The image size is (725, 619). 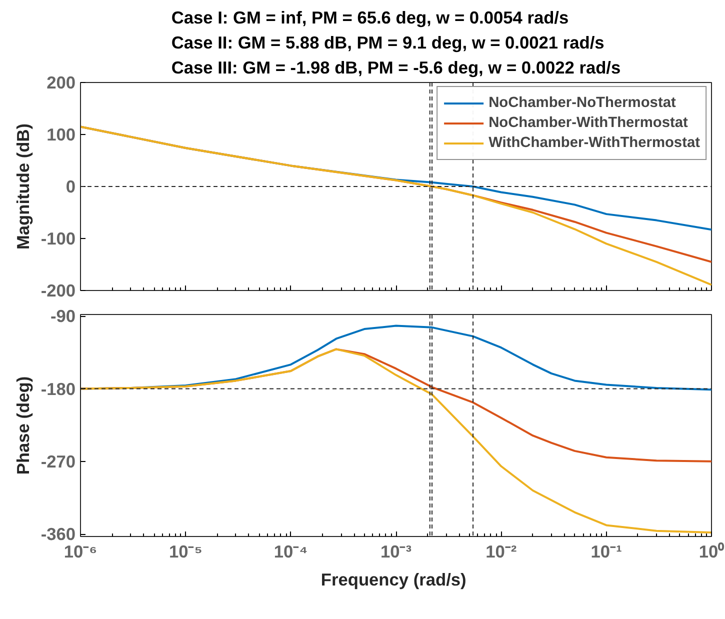 What do you see at coordinates (58, 238) in the screenshot?
I see `y-tick-label: -100` at bounding box center [58, 238].